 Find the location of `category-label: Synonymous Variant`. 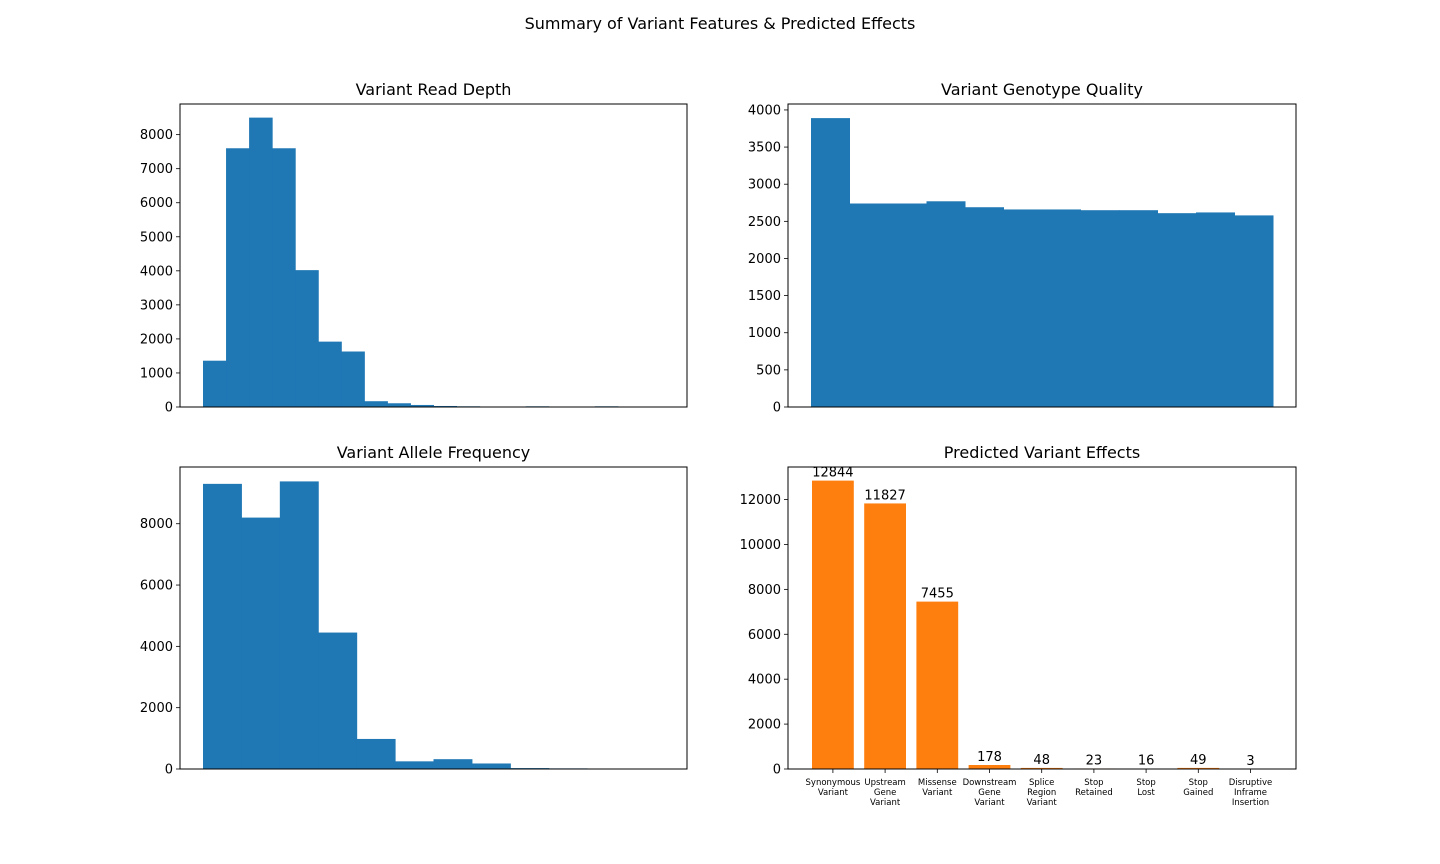

category-label: Synonymous Variant is located at coordinates (833, 788).